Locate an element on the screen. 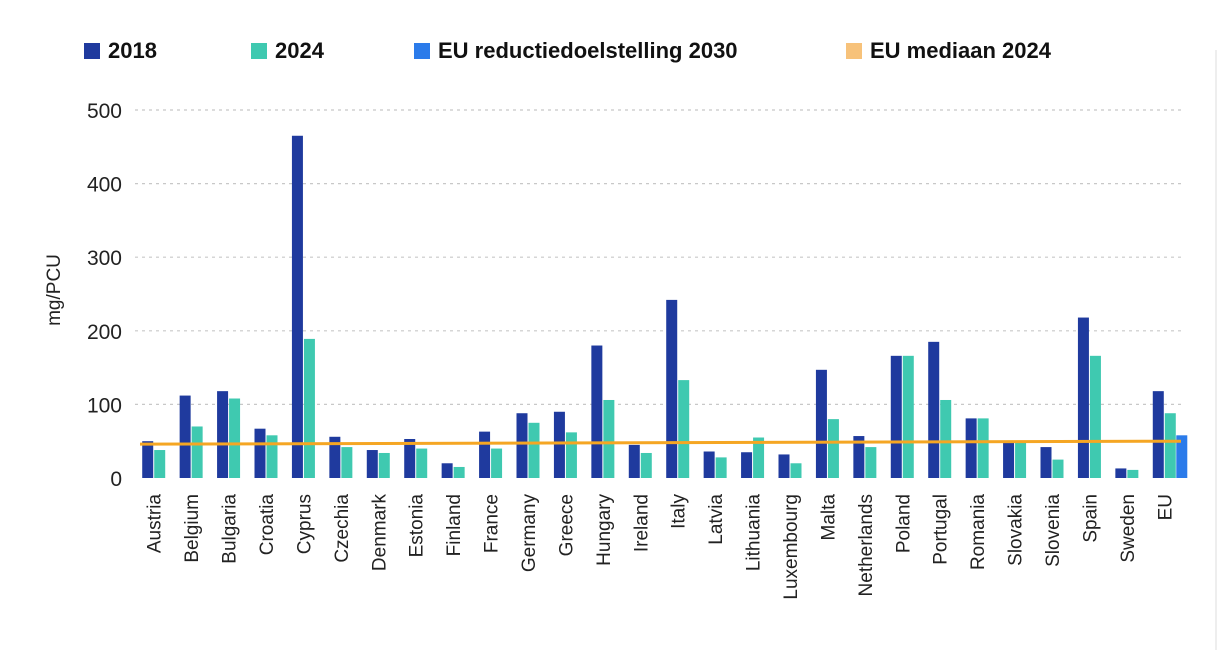  x-tick-label: Finland is located at coordinates (454, 525).